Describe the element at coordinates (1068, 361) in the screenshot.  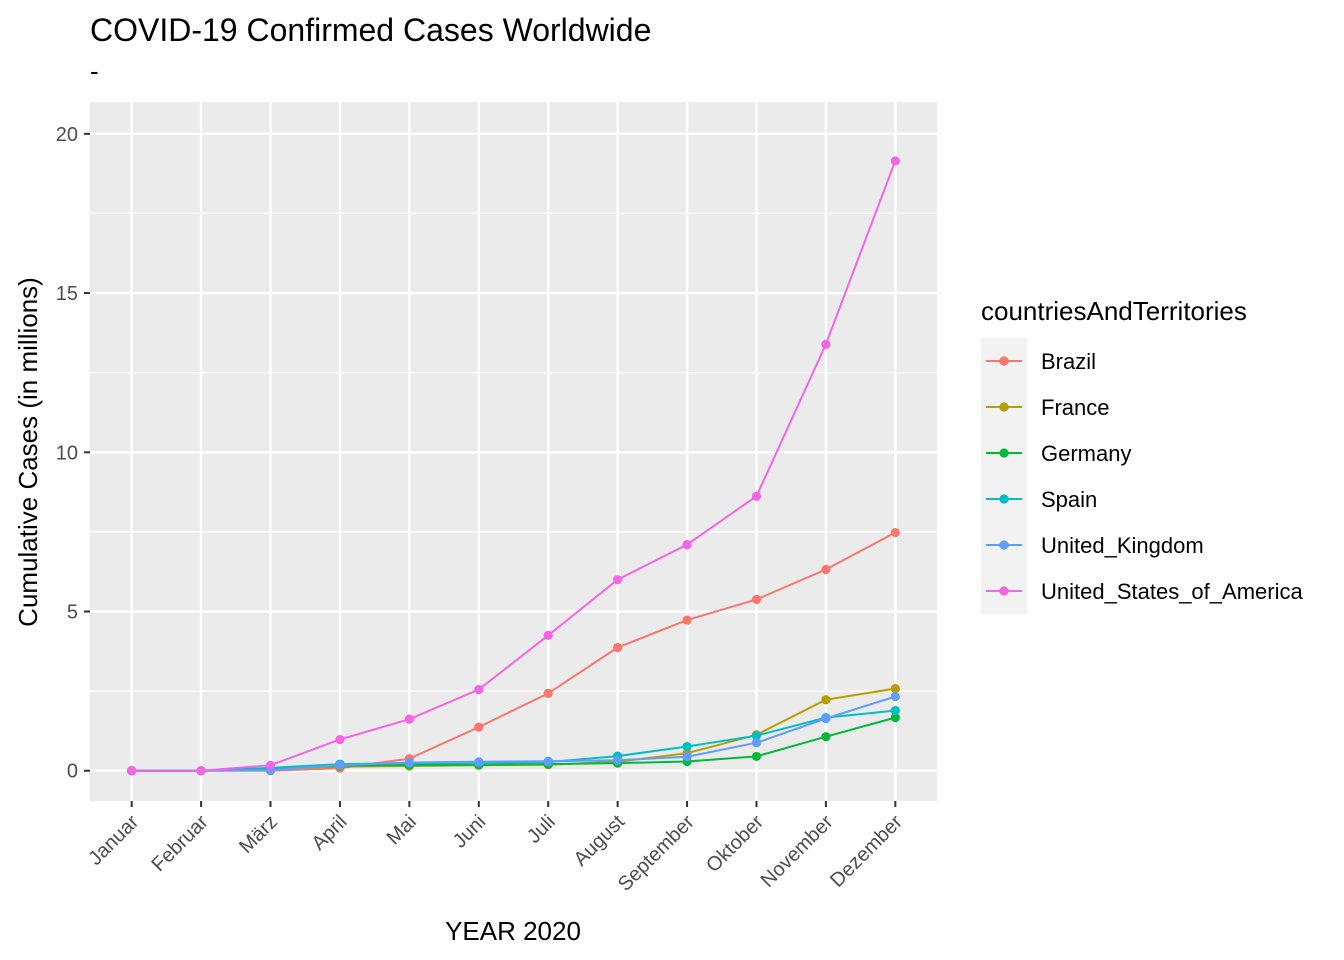
I see `legend-label: Brazil` at that location.